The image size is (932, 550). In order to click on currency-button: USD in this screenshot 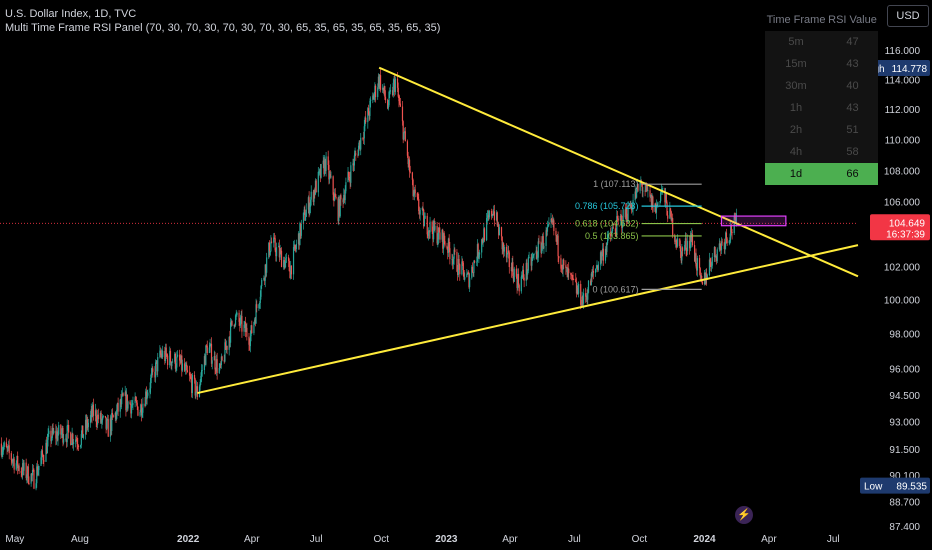, I will do `click(908, 16)`.